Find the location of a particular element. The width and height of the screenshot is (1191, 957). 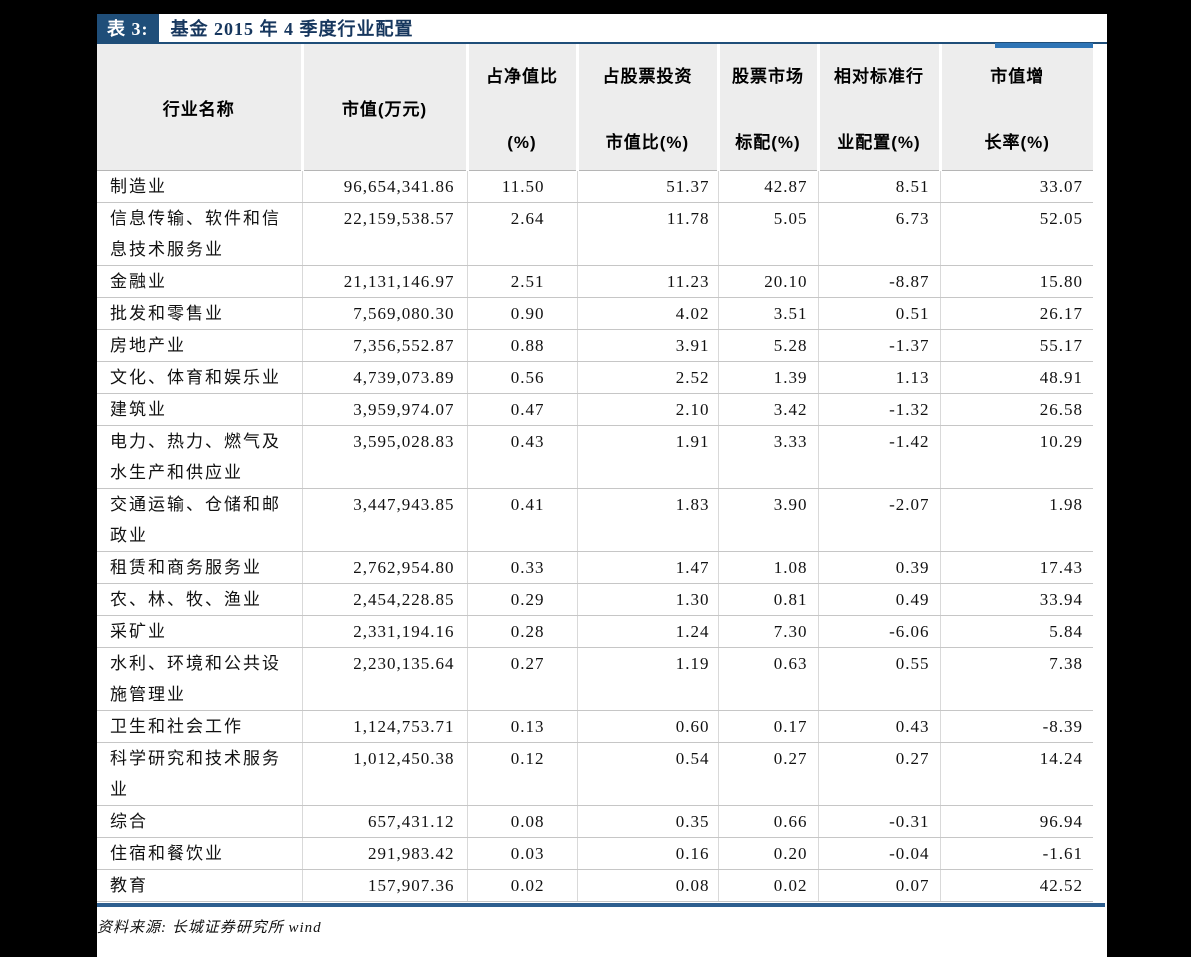

industry-name-cell: 批发和零售业 is located at coordinates (199, 313).